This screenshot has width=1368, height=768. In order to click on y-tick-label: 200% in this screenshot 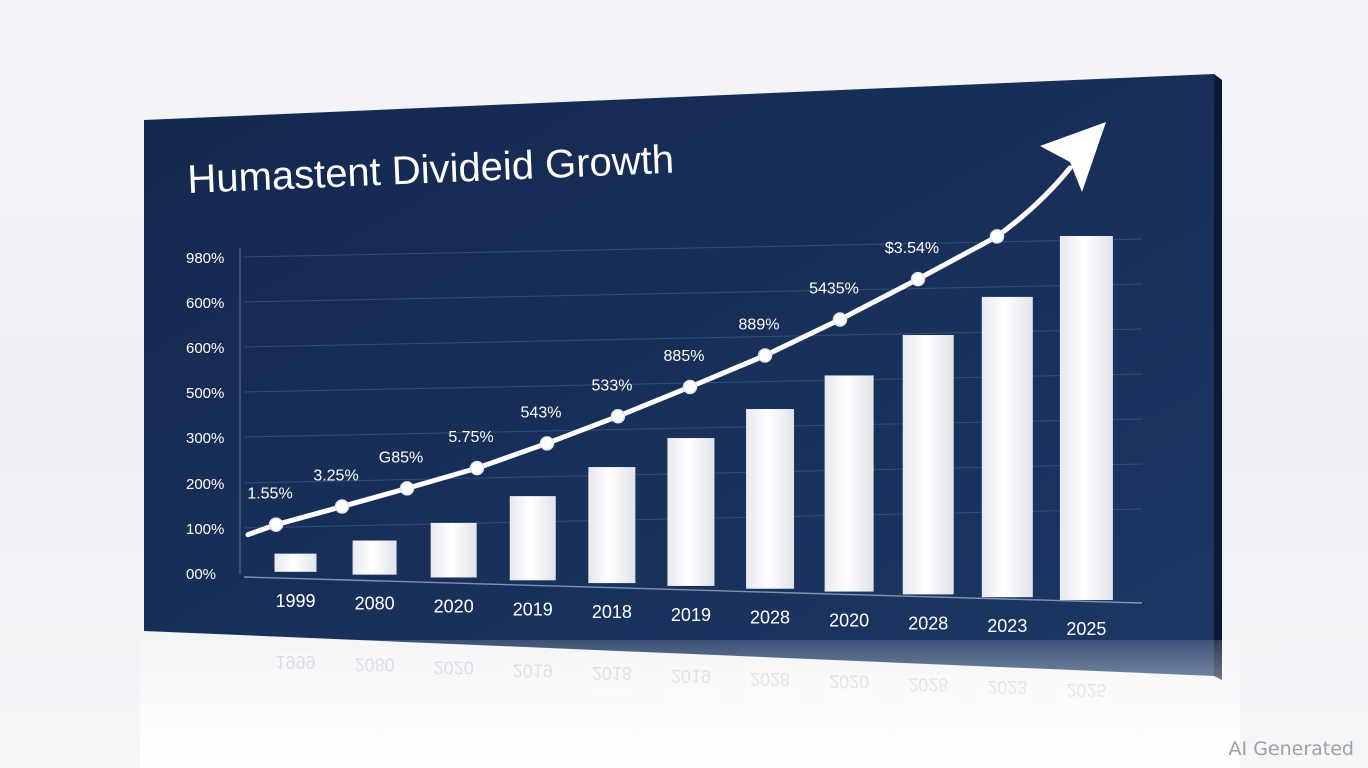, I will do `click(205, 484)`.